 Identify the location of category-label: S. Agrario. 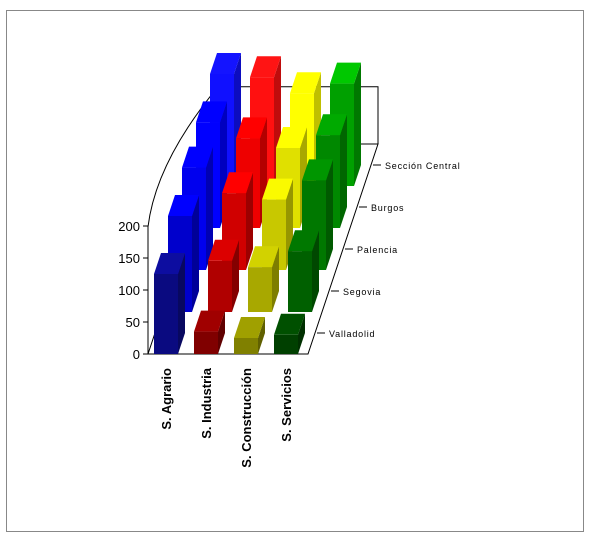
(166, 399).